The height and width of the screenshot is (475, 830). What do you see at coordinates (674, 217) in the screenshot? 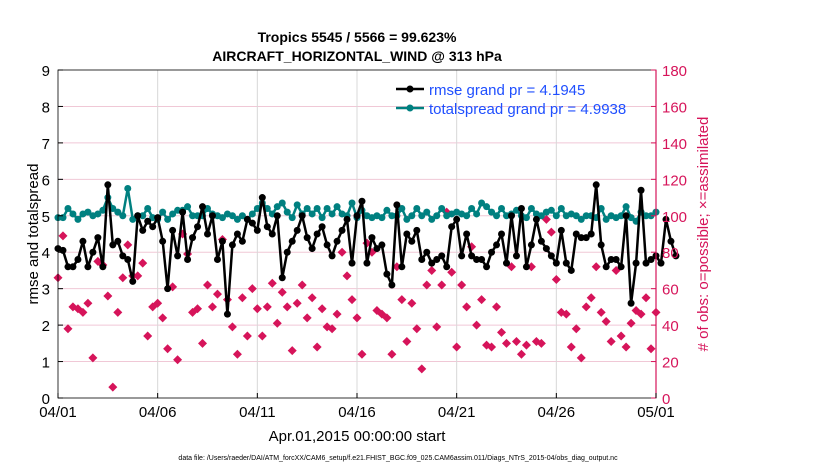
I see `y-right-tick-label: 100` at bounding box center [674, 217].